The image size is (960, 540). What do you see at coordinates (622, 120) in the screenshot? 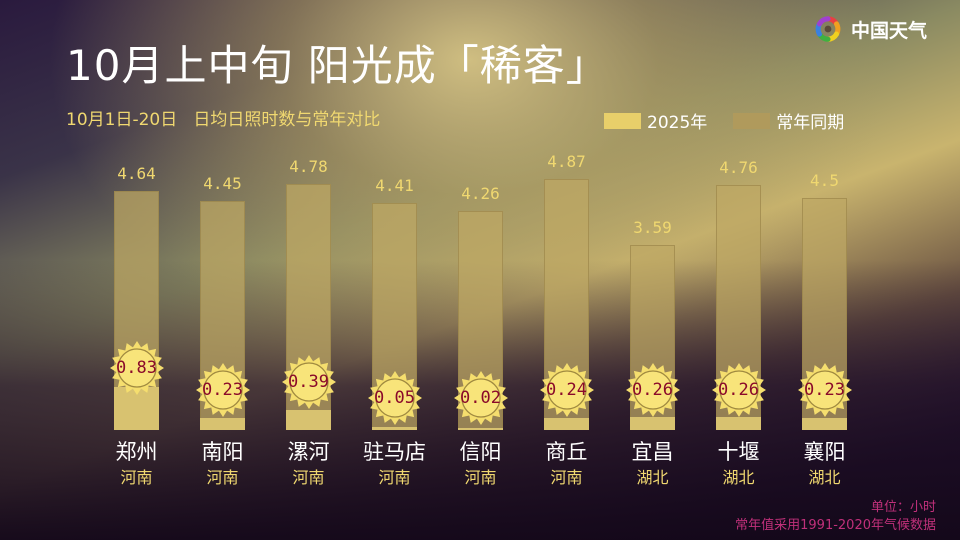
I see `legend-swatch-2025` at bounding box center [622, 120].